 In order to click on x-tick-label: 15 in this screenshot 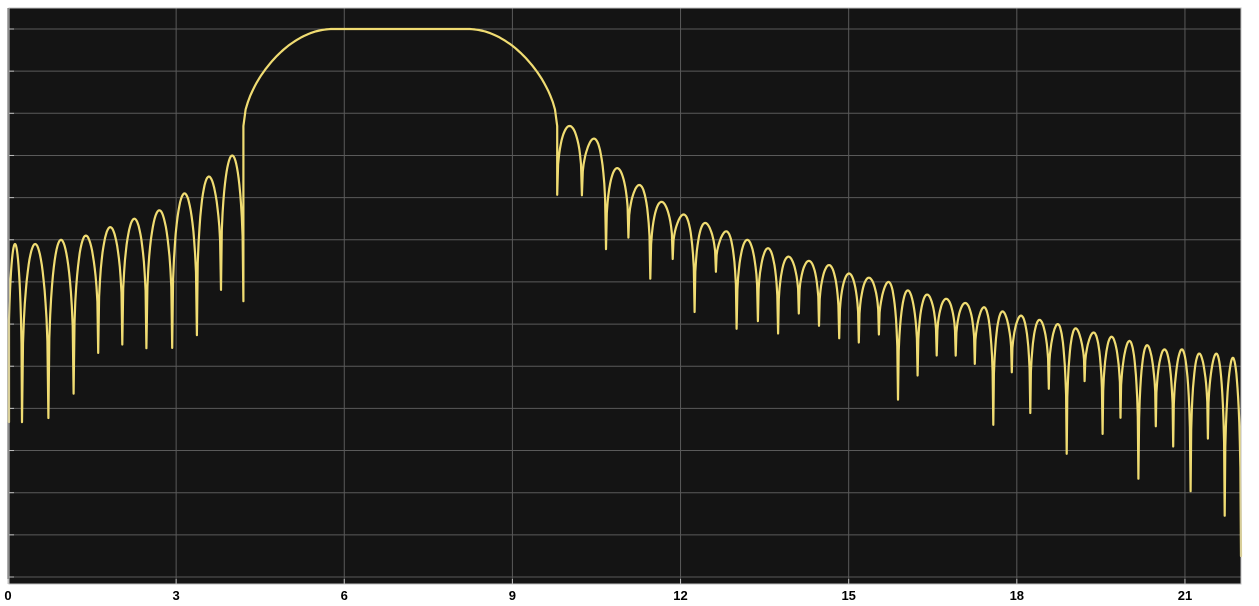, I will do `click(848, 595)`.